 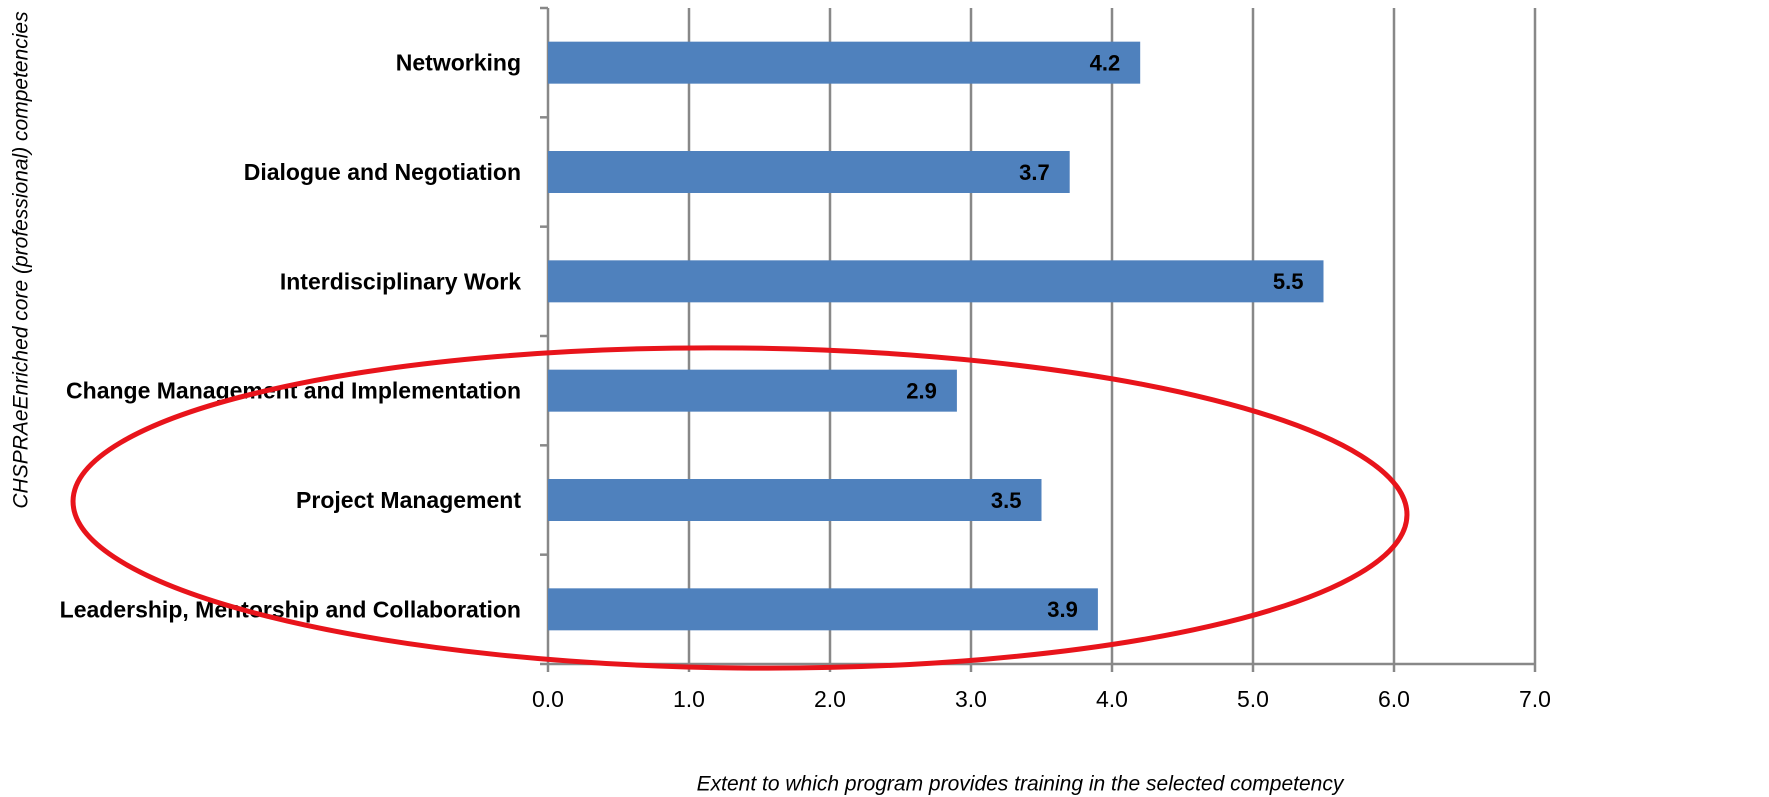 I want to click on x-tick-label: 4.0, so click(x=1112, y=699).